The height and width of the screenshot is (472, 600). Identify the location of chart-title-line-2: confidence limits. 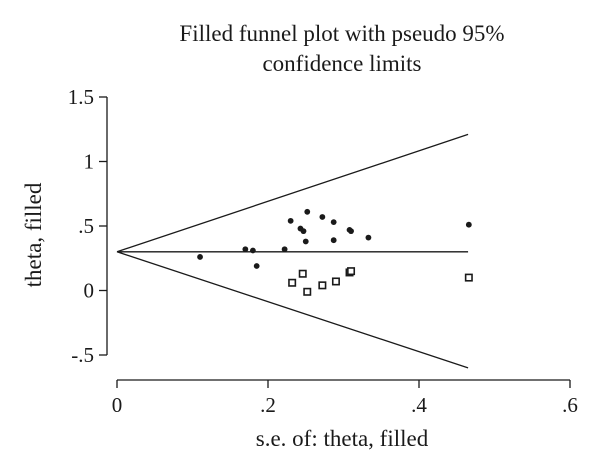
(341, 63).